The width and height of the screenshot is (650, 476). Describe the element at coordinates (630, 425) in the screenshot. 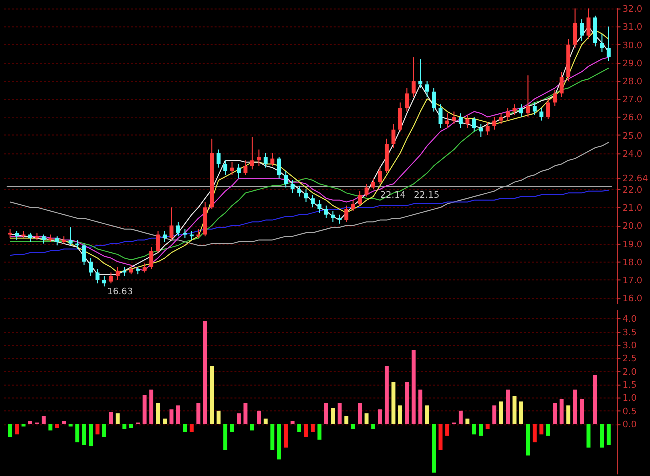

I see `y-tick-label: 0.0` at that location.